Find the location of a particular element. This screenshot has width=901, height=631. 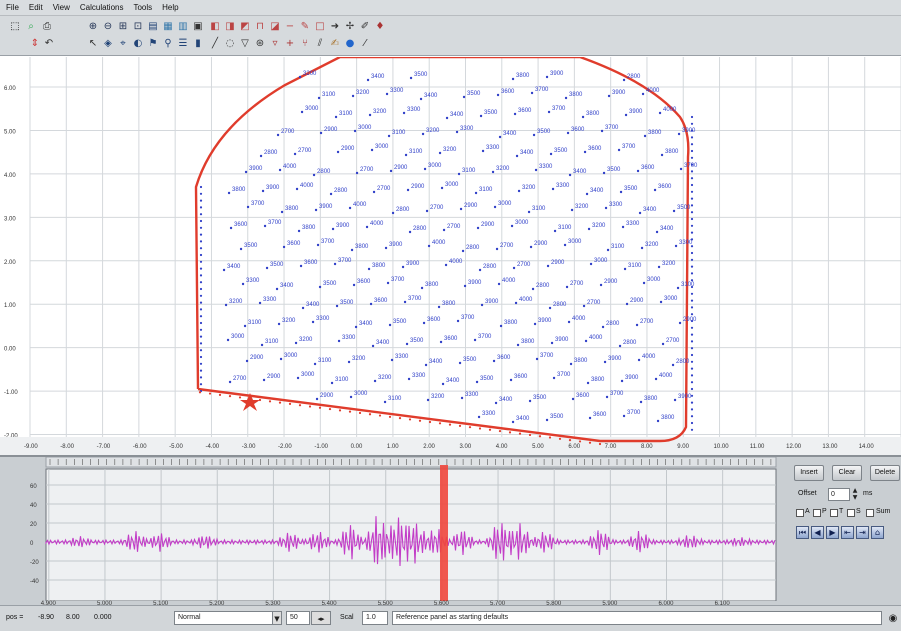

marker-icon: ◪ is located at coordinates (275, 26).